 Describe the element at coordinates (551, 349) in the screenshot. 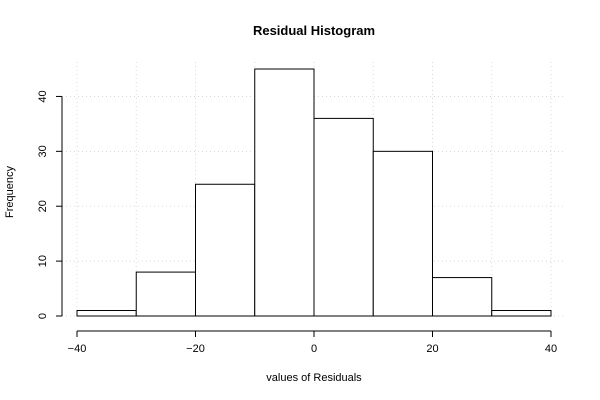

I see `x-tick-label: 40` at that location.